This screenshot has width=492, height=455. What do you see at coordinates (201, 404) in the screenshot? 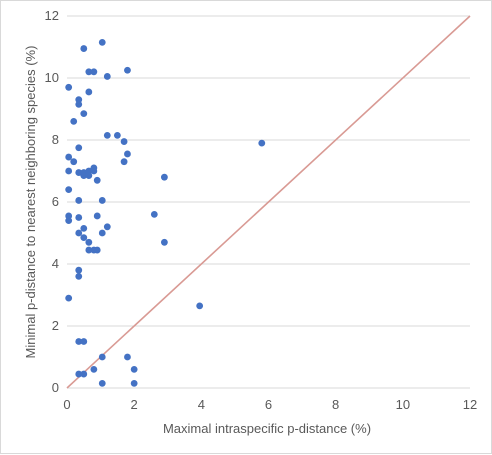
I see `x-tick-label-4: 4` at bounding box center [201, 404].